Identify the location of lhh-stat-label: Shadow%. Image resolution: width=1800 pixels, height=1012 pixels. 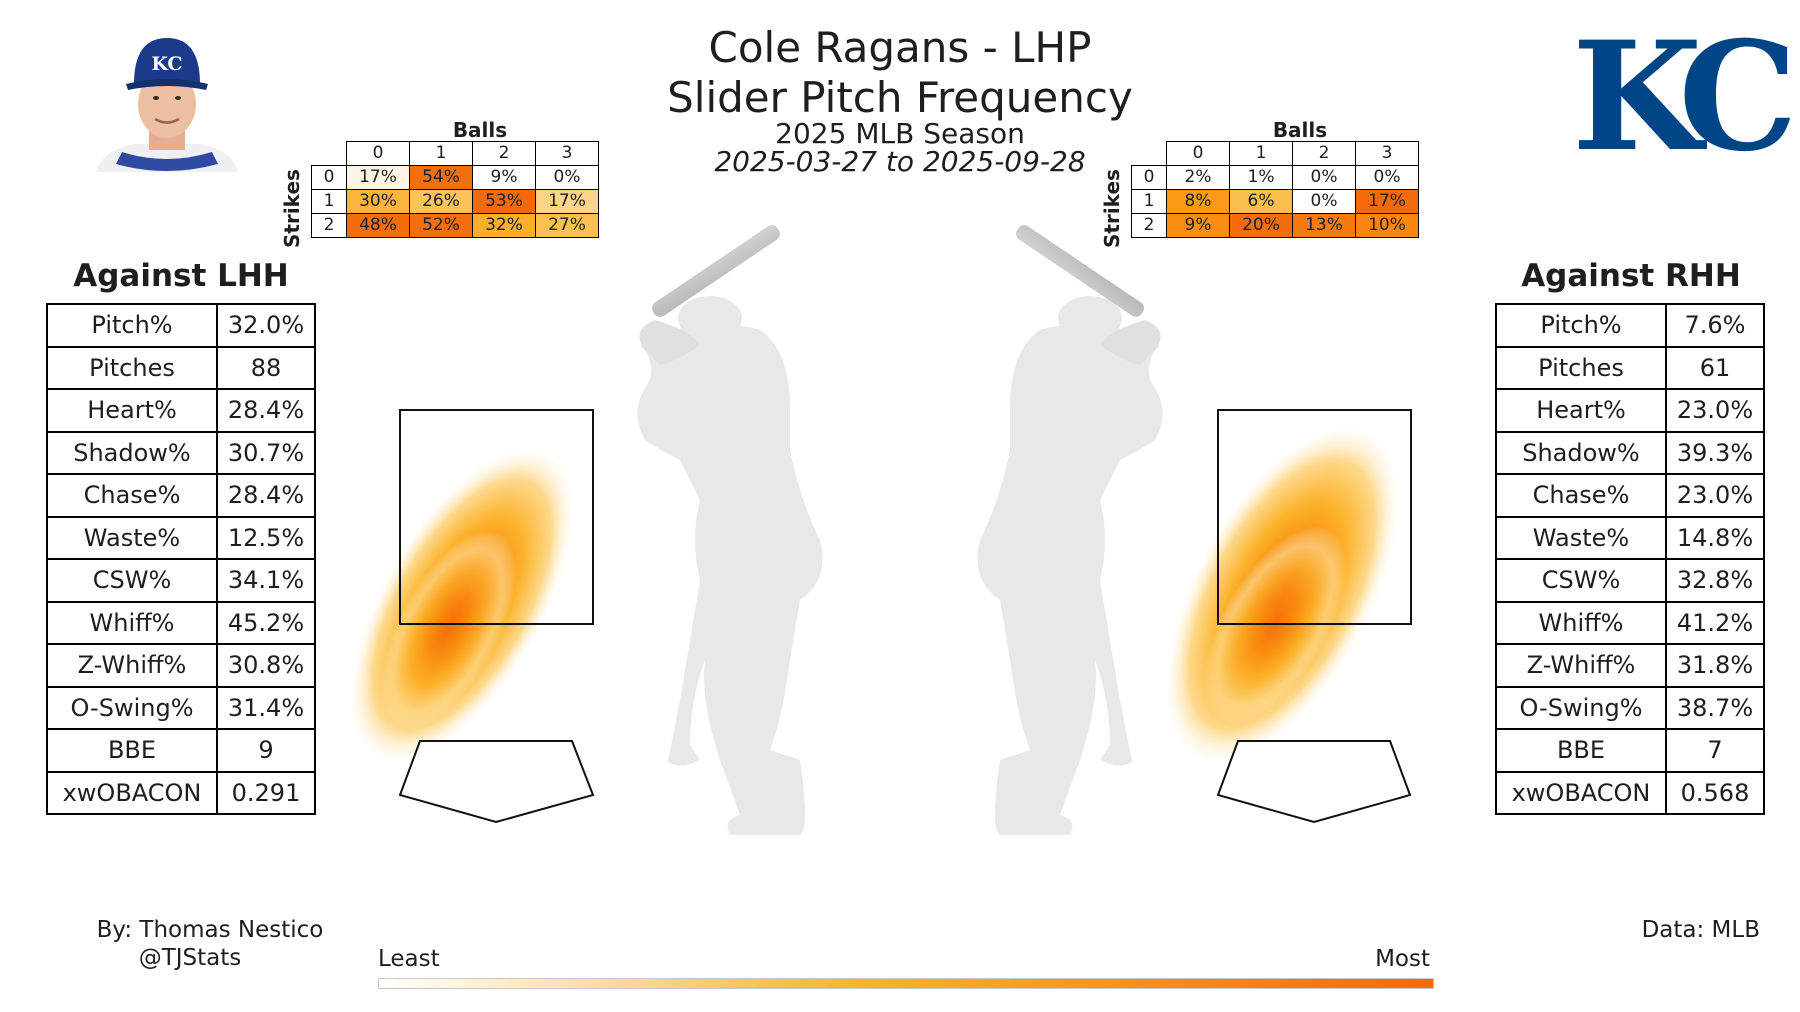
(132, 452).